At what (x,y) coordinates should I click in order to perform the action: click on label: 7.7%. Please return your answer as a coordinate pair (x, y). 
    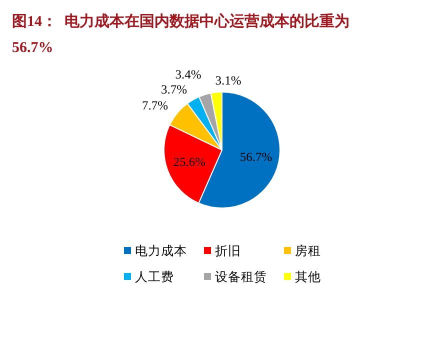
    Looking at the image, I should click on (155, 105).